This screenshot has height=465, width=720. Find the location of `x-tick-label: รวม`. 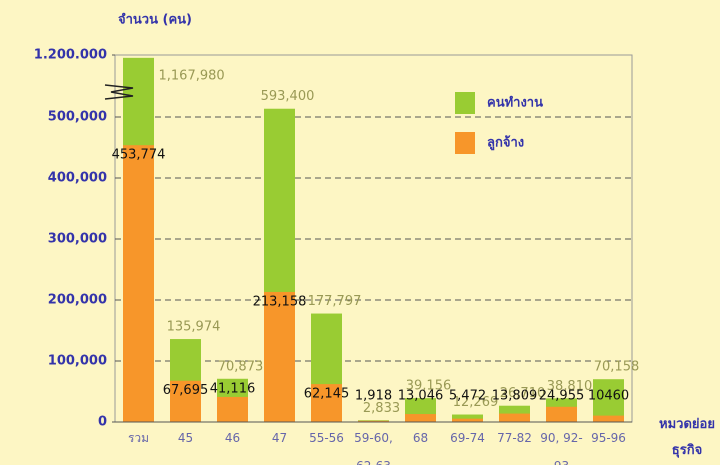

x-tick-label: รวม is located at coordinates (138, 438).